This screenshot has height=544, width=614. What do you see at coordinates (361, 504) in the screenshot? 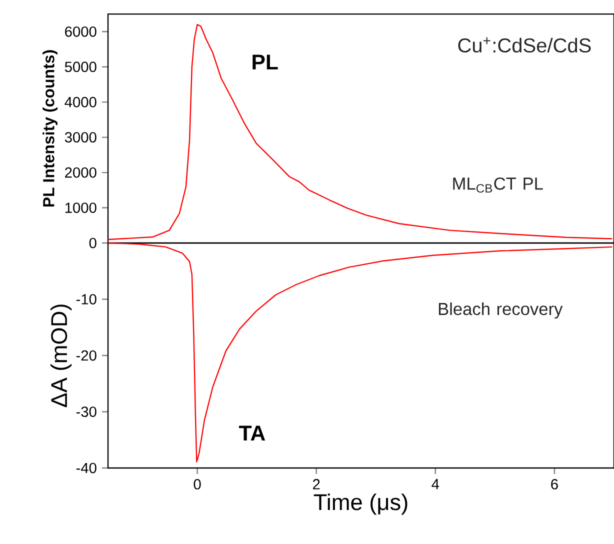
I see `x-axis-title: Time (μs)` at bounding box center [361, 504].